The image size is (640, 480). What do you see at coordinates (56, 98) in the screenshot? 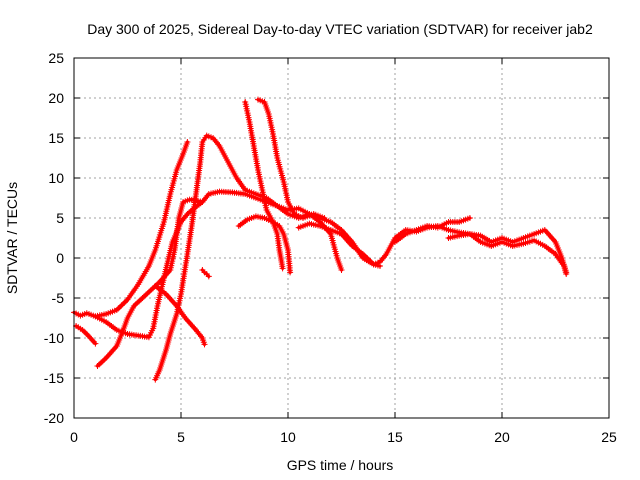
I see `y-tick-label: 20` at bounding box center [56, 98].